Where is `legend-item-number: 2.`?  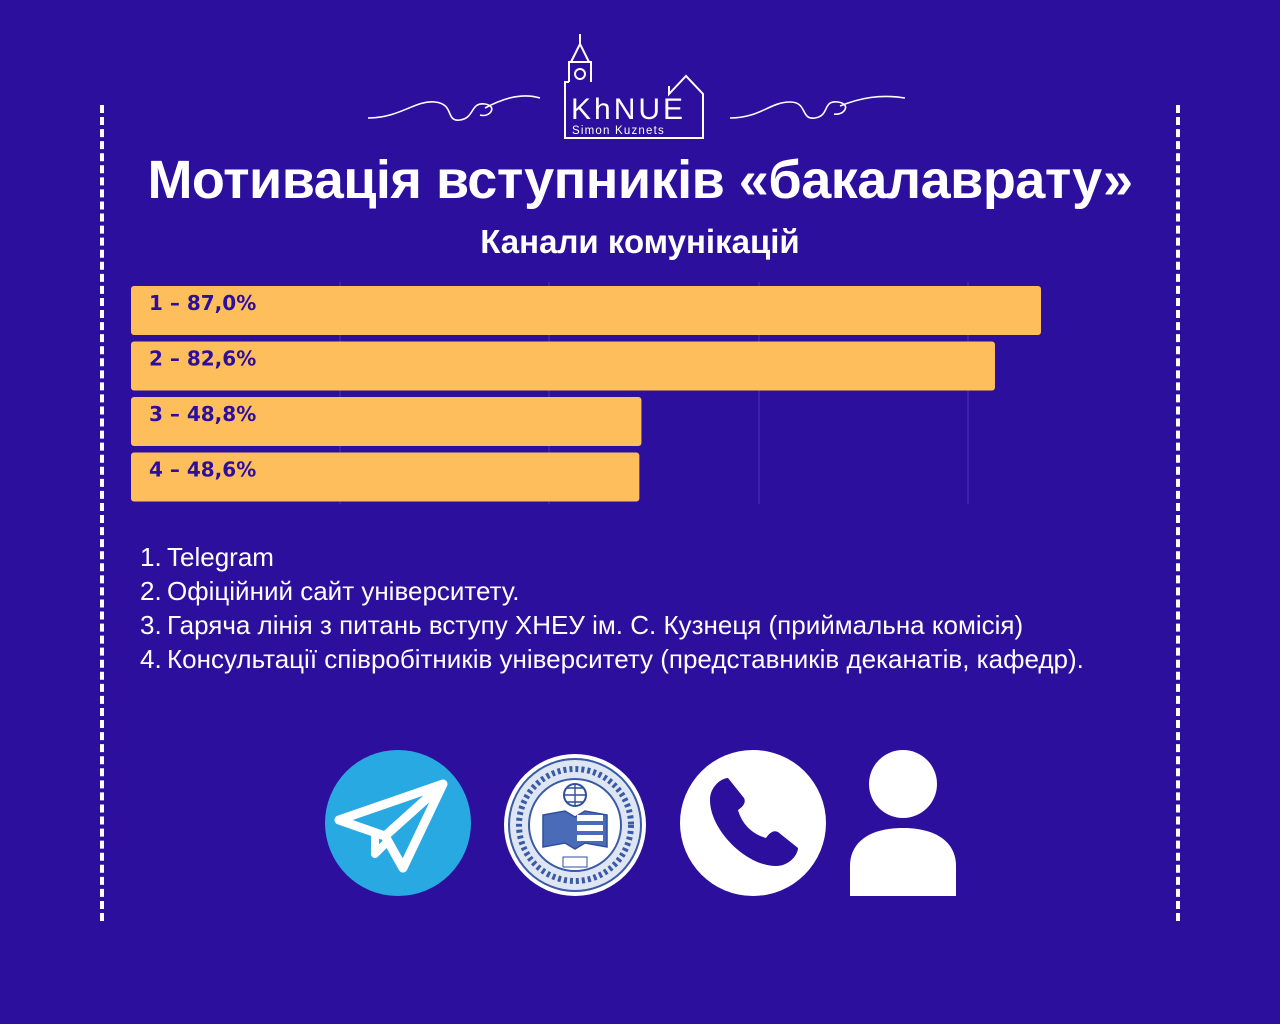 legend-item-number: 2. is located at coordinates (151, 591).